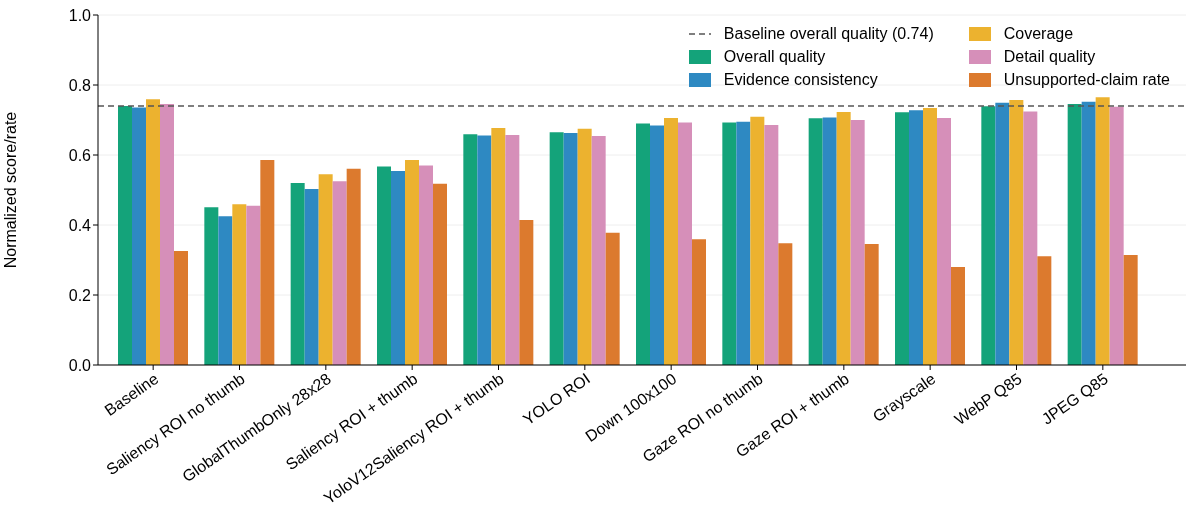  What do you see at coordinates (800, 79) in the screenshot?
I see `legend-label: Evidence consistency` at bounding box center [800, 79].